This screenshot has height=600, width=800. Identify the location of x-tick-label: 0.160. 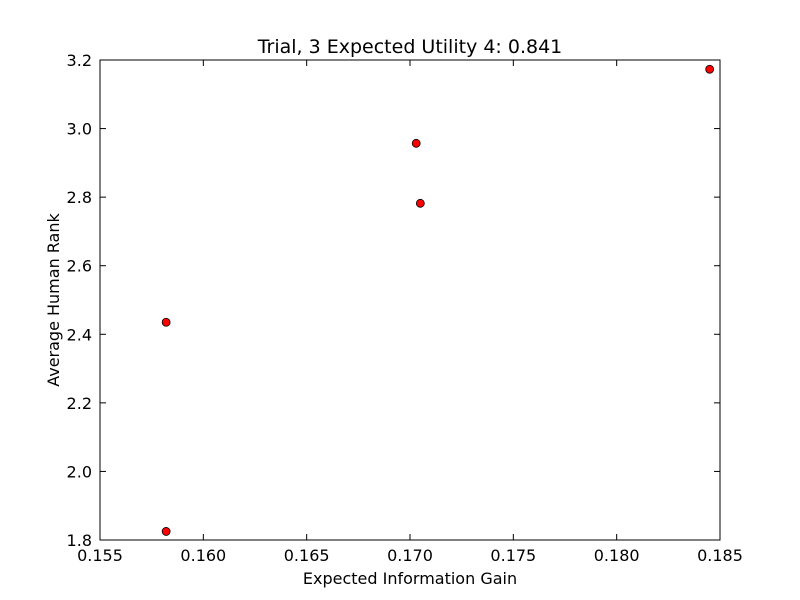
(203, 555).